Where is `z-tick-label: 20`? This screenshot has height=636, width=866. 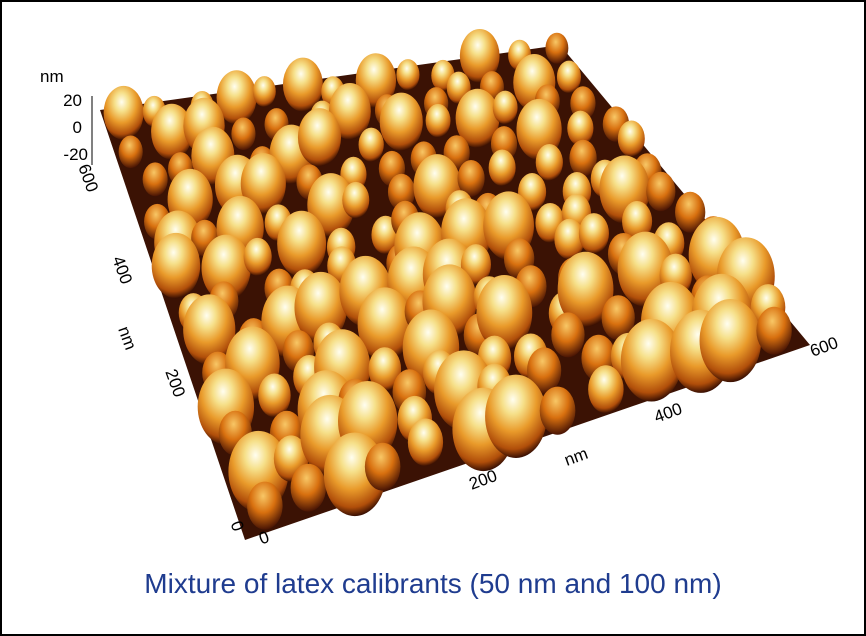 z-tick-label: 20 is located at coordinates (72, 100).